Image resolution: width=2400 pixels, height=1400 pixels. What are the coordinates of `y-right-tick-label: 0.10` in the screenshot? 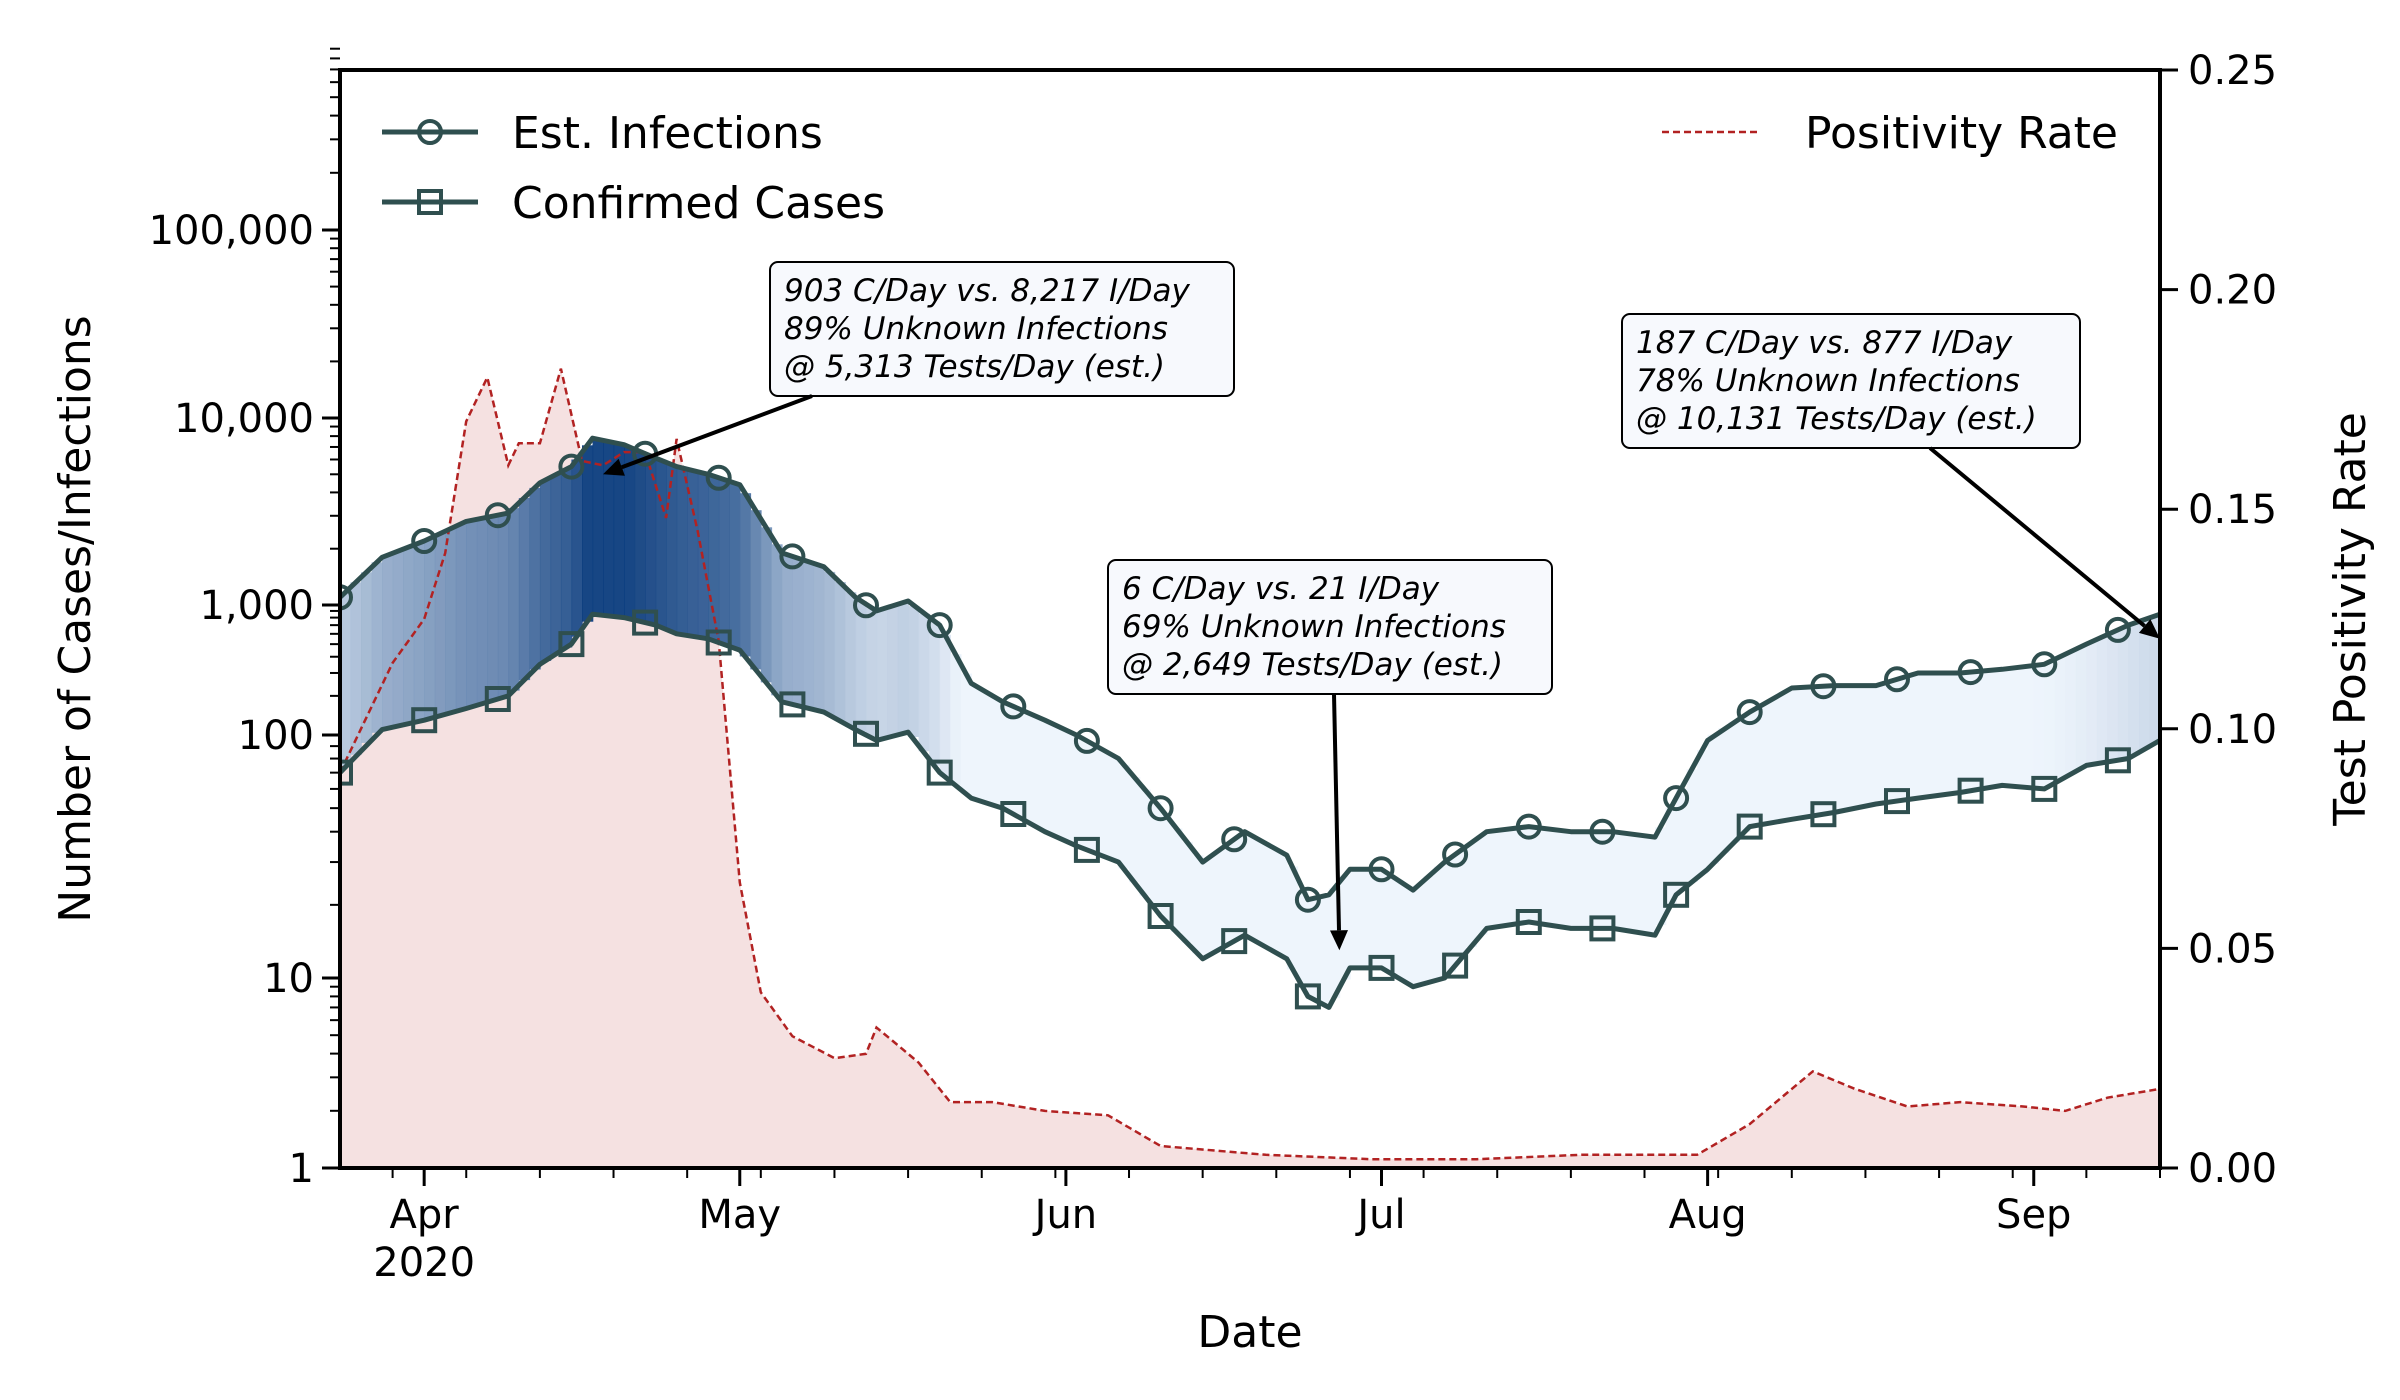 It's located at (2232, 730).